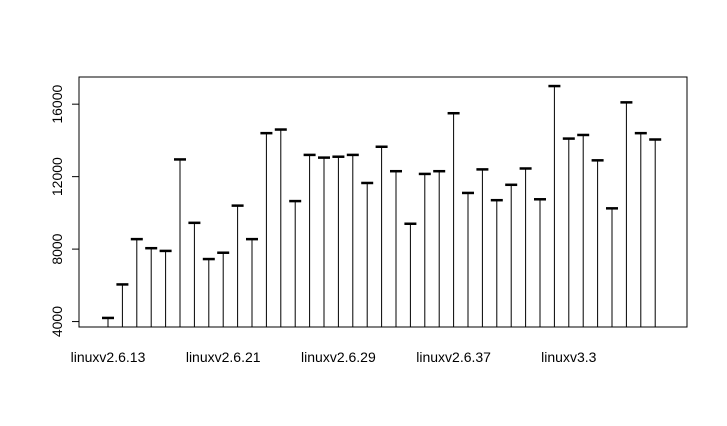  Describe the element at coordinates (57, 248) in the screenshot. I see `y-tick-label: 8000` at that location.